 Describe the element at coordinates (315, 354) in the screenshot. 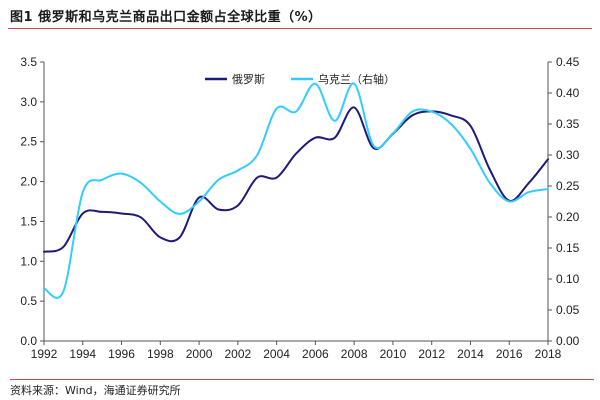

I see `x-tick-label: 2006` at that location.